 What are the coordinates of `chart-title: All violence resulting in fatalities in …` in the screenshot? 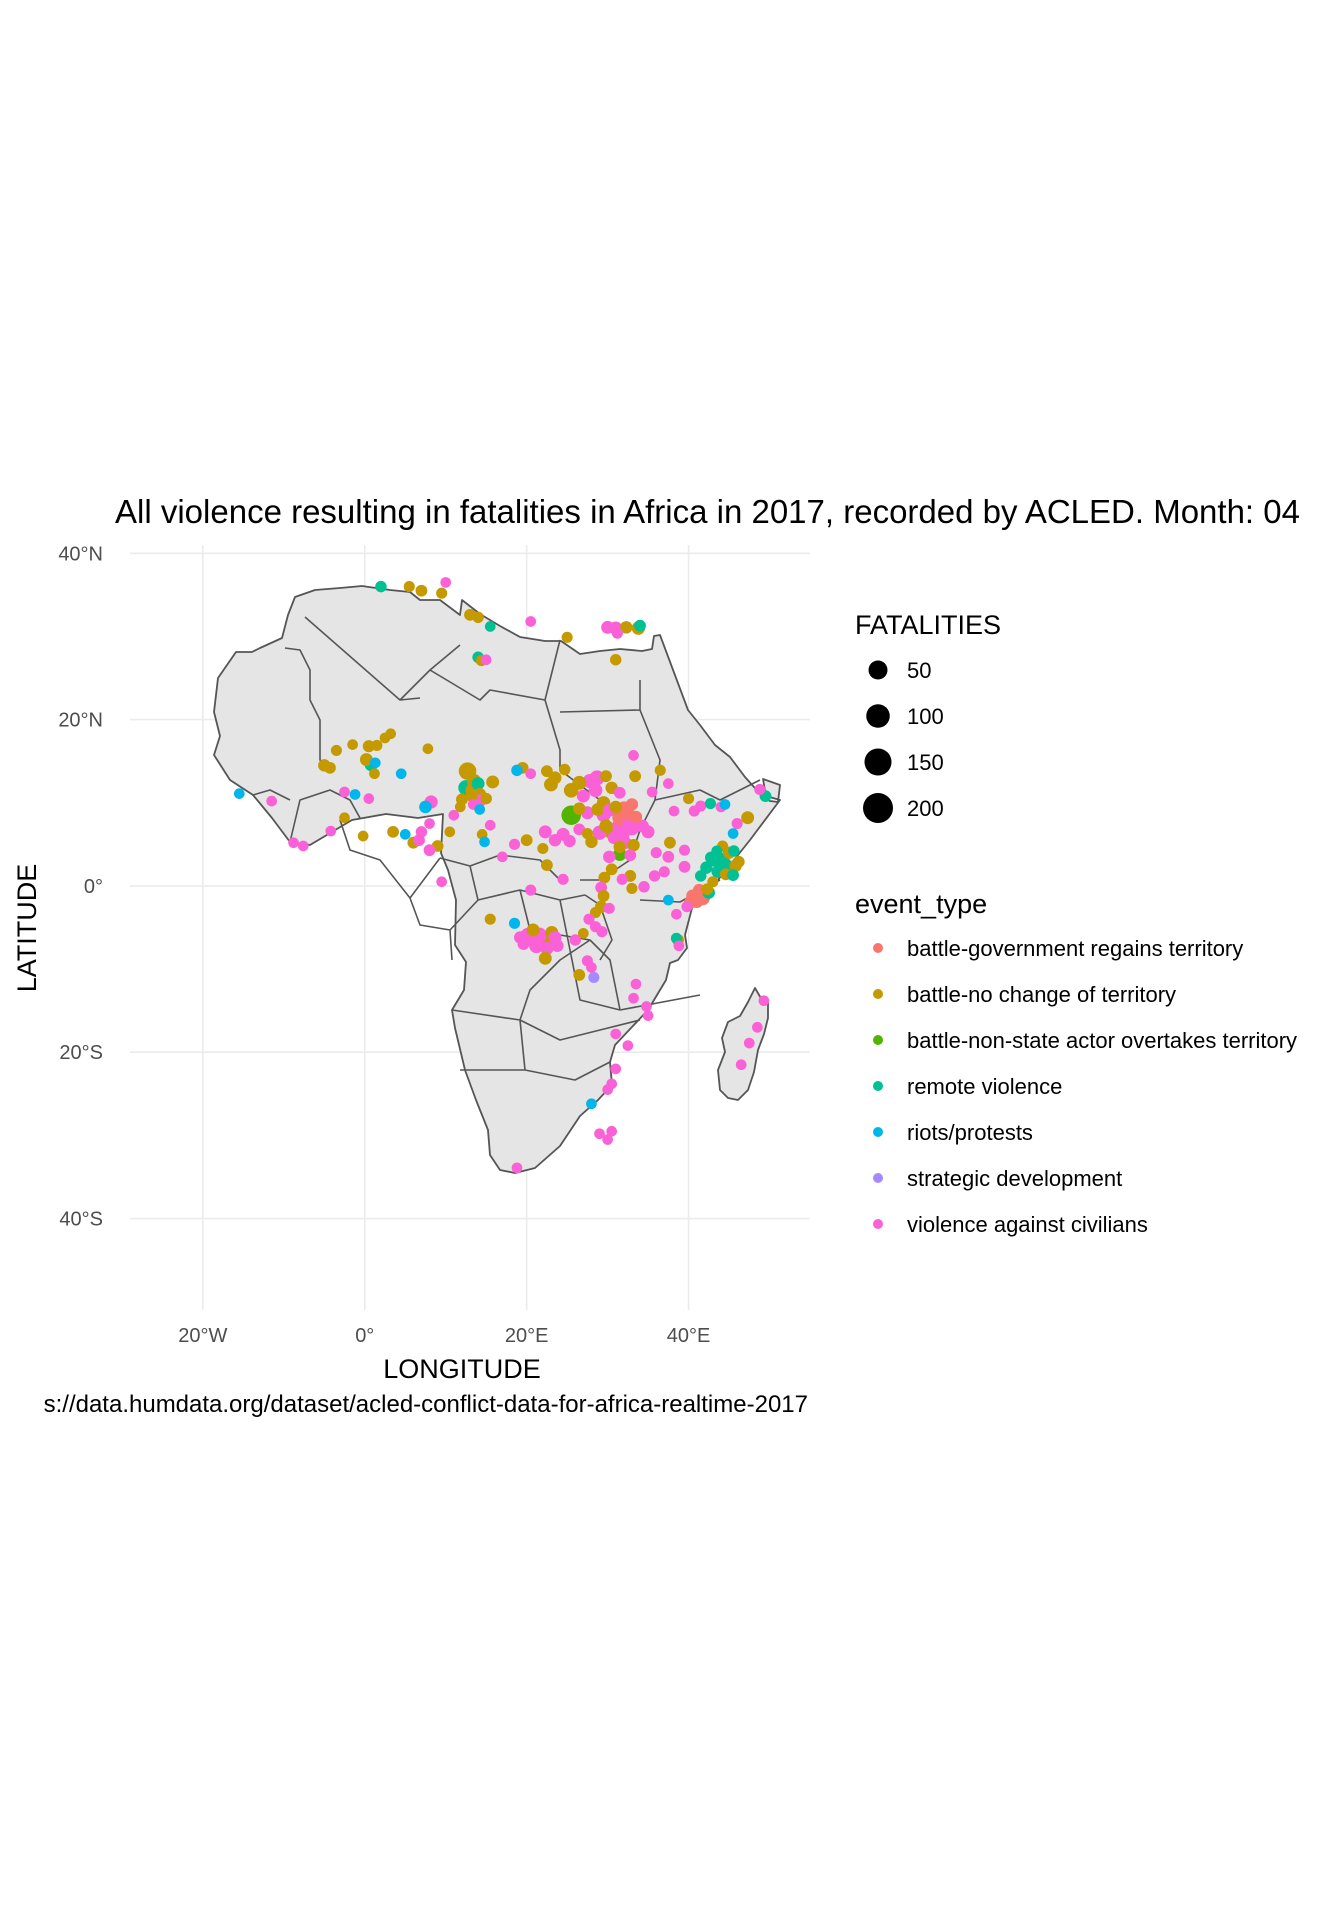 It's located at (707, 511).